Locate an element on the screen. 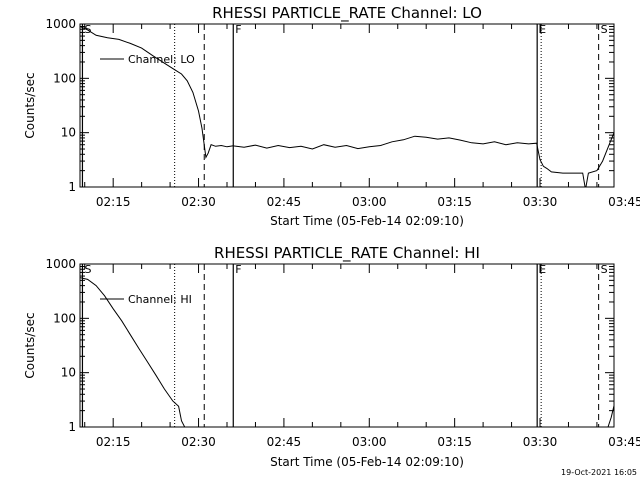 This screenshot has width=640, height=485. legend-label: Channel: LO is located at coordinates (161, 59).